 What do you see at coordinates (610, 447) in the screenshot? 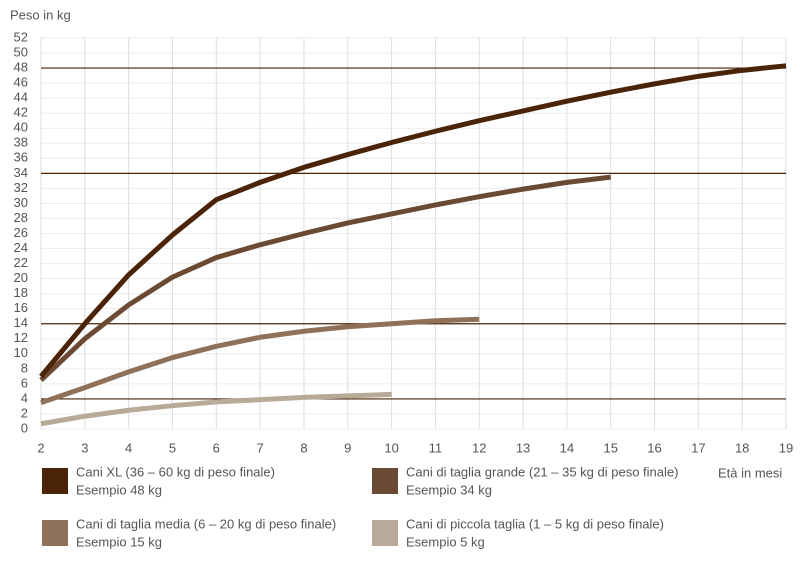
I see `x-tick-label: 15` at bounding box center [610, 447].